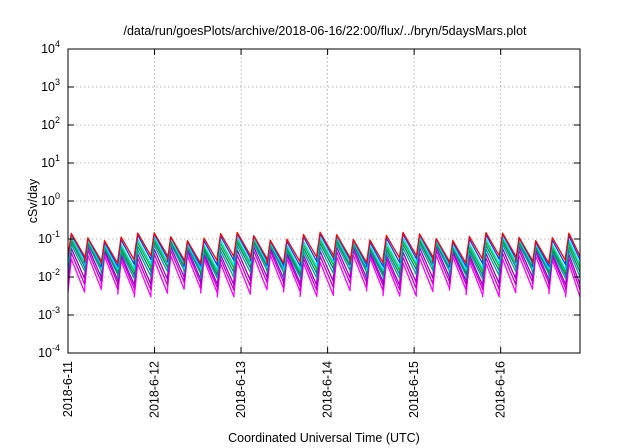 The width and height of the screenshot is (640, 448). Describe the element at coordinates (49, 275) in the screenshot. I see `y-tick-label: 10⁻²` at that location.